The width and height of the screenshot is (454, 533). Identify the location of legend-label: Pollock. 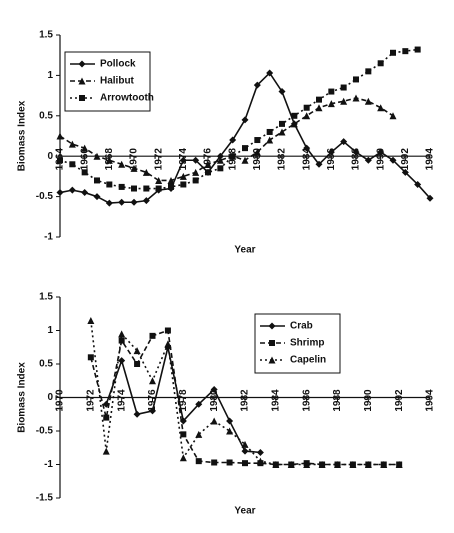
(118, 64).